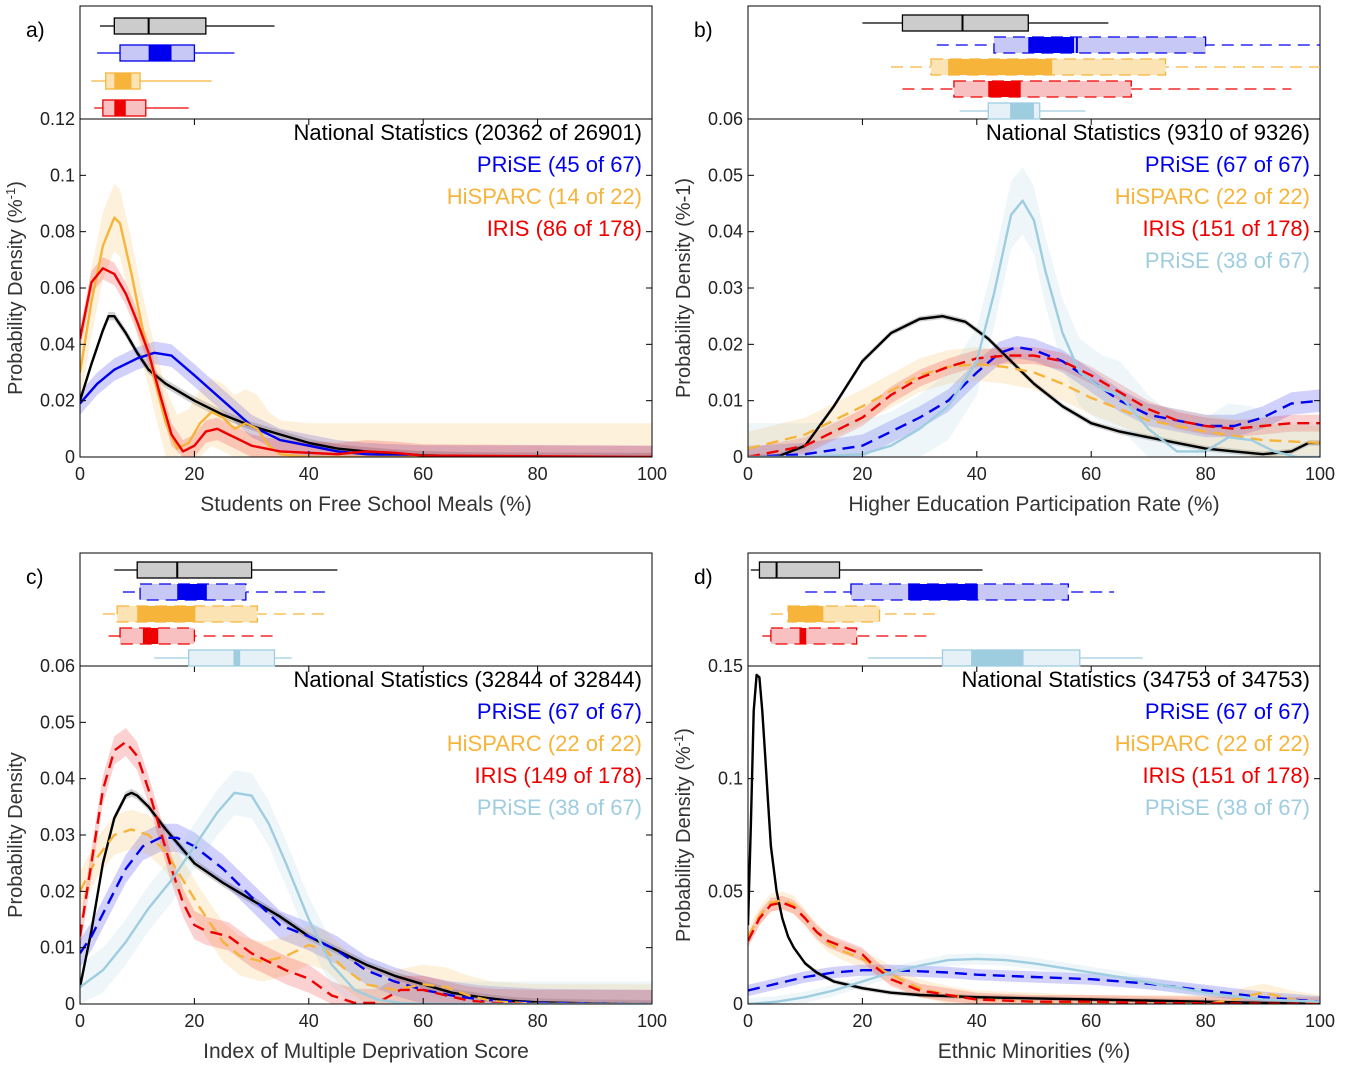 The height and width of the screenshot is (1074, 1354). What do you see at coordinates (1227, 711) in the screenshot?
I see `legend-entry: PRiSE (67 of 67)` at bounding box center [1227, 711].